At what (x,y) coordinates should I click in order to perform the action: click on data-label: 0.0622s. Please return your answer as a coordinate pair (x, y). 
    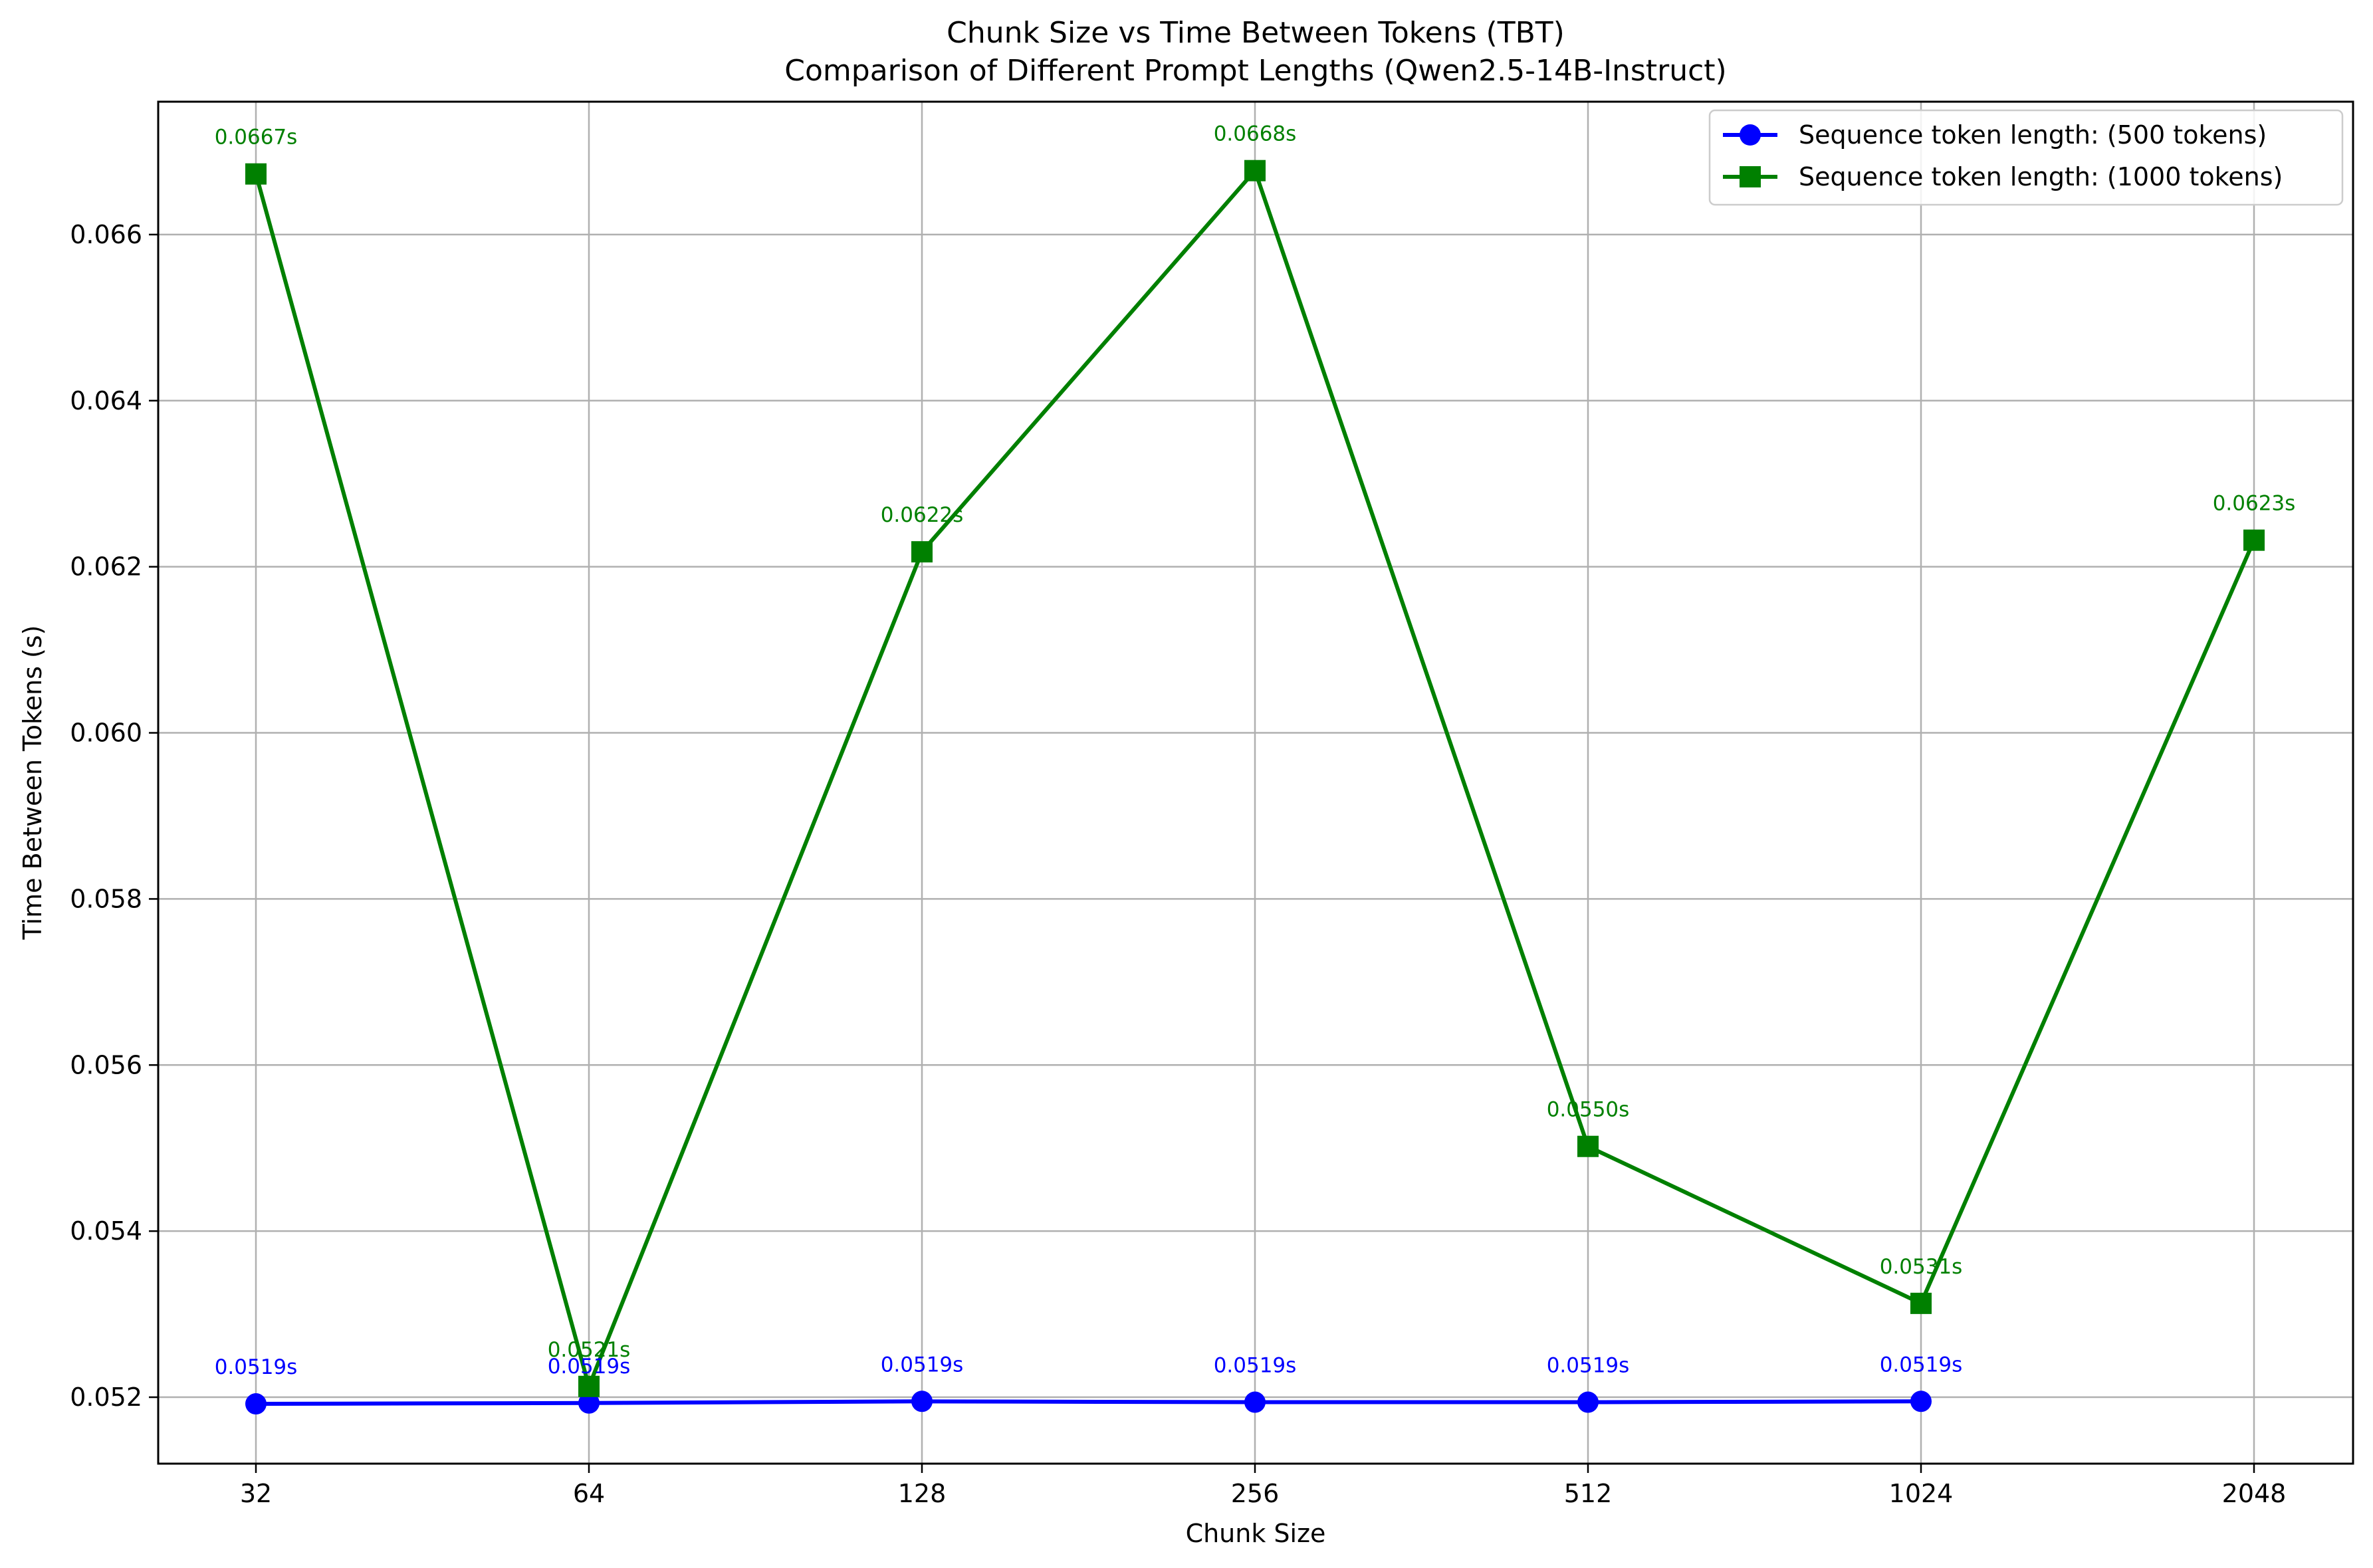
    Looking at the image, I should click on (922, 515).